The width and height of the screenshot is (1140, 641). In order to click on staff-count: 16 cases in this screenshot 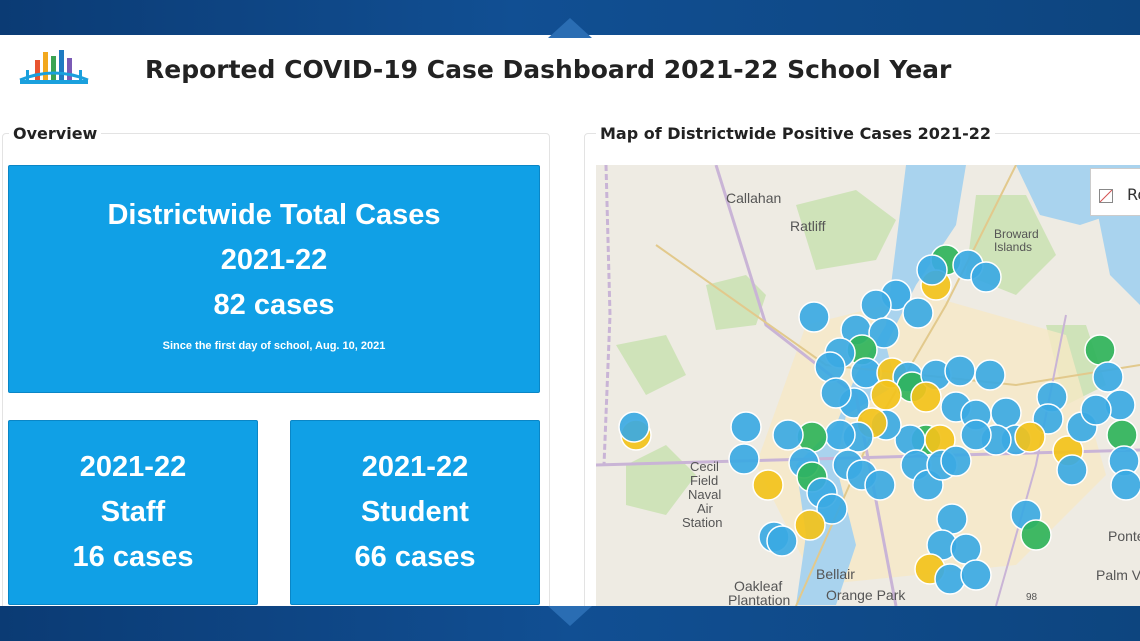, I will do `click(133, 557)`.